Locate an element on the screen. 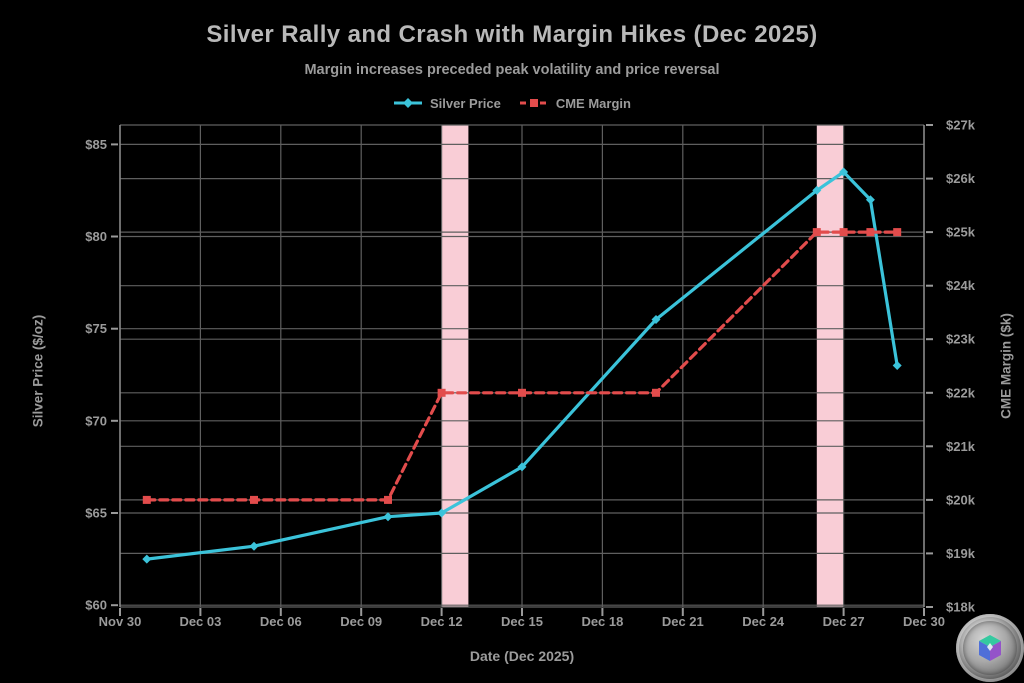 The height and width of the screenshot is (683, 1024). svg-text: Dec 06 is located at coordinates (281, 621).